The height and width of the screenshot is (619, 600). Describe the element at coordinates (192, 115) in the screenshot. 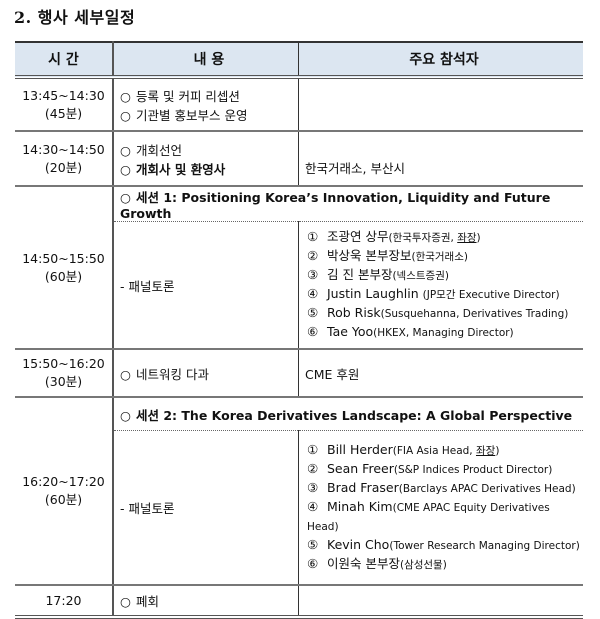

I see `item: 기관별 홍보부스 운영` at that location.